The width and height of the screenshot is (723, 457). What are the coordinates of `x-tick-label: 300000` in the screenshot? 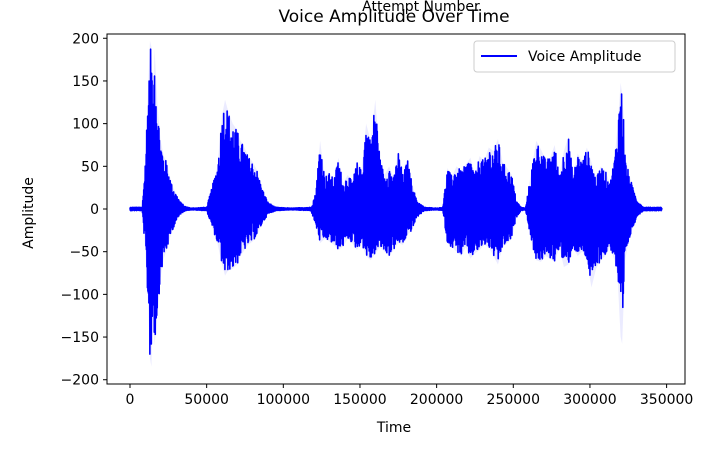 It's located at (589, 400).